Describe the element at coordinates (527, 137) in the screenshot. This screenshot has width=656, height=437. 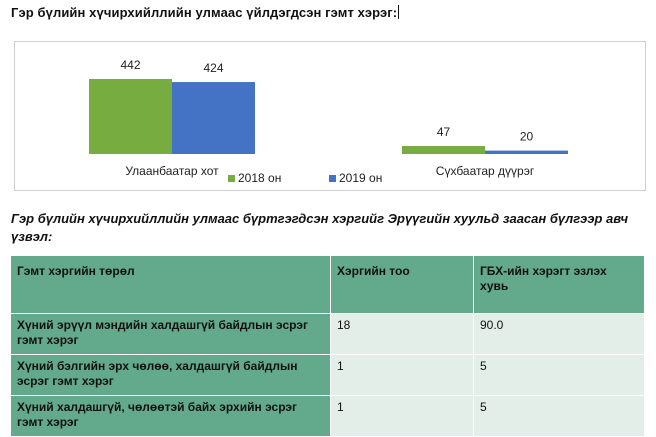
I see `data-label: 20` at that location.